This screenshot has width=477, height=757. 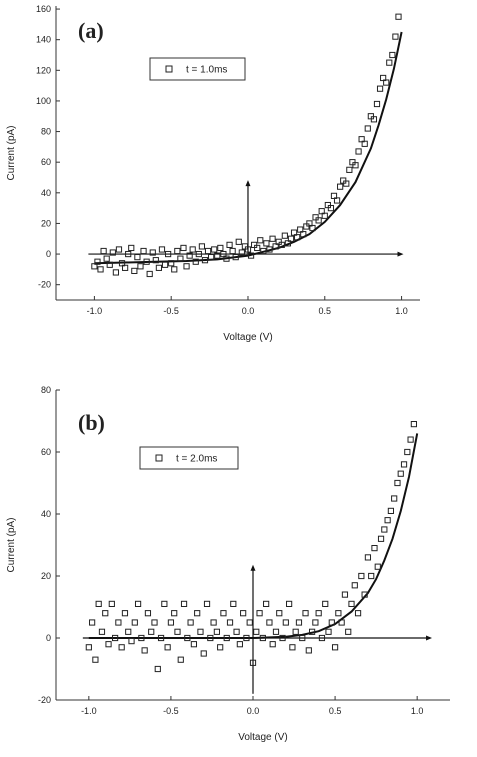 I want to click on x-tick-label: 0.5, so click(x=335, y=711).